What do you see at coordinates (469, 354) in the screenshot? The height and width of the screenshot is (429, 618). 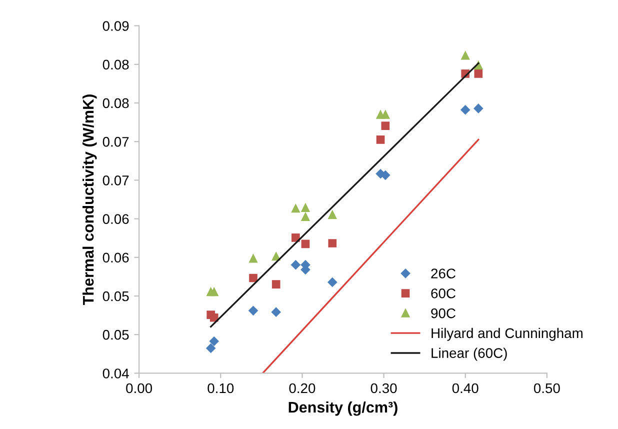 I see `legend-label: Linear (60C)` at bounding box center [469, 354].